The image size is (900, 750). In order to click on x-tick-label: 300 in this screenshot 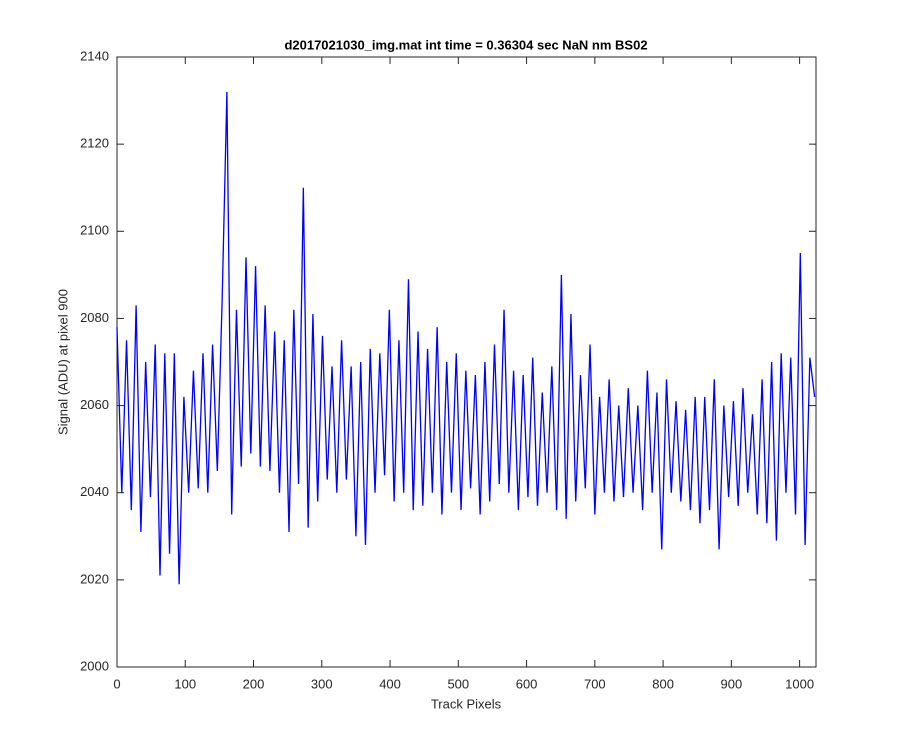, I will do `click(322, 683)`.